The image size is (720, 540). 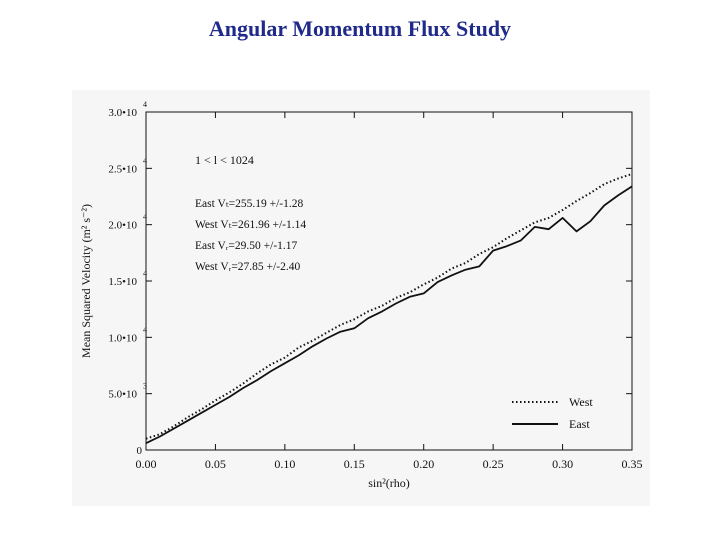 I want to click on y-tick-label-3: 1.5•10, so click(x=122, y=282).